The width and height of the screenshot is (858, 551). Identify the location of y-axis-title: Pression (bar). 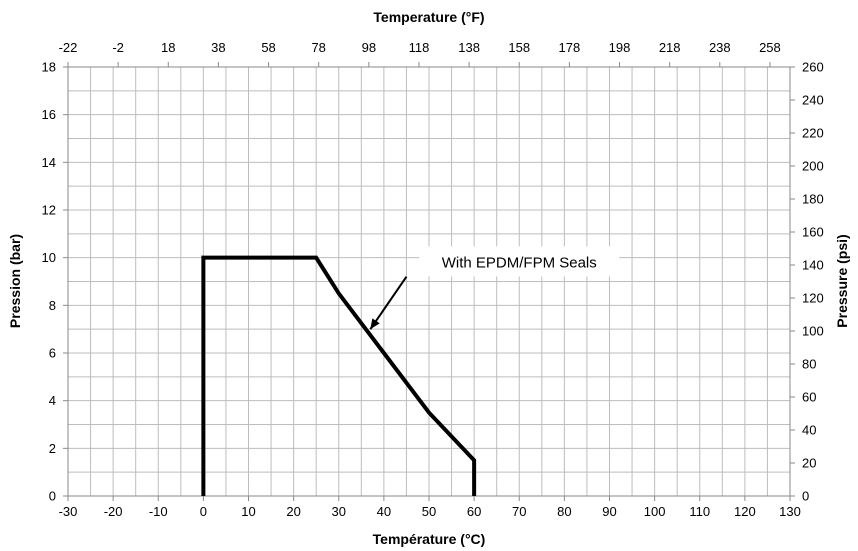
(15, 281).